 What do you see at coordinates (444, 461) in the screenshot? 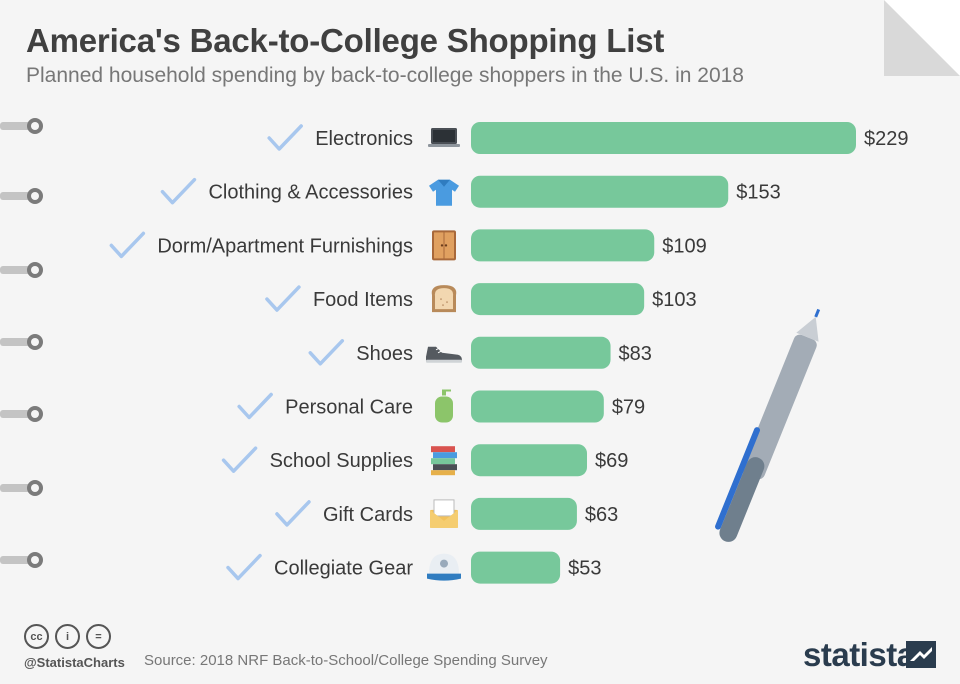
I see `books-icon` at bounding box center [444, 461].